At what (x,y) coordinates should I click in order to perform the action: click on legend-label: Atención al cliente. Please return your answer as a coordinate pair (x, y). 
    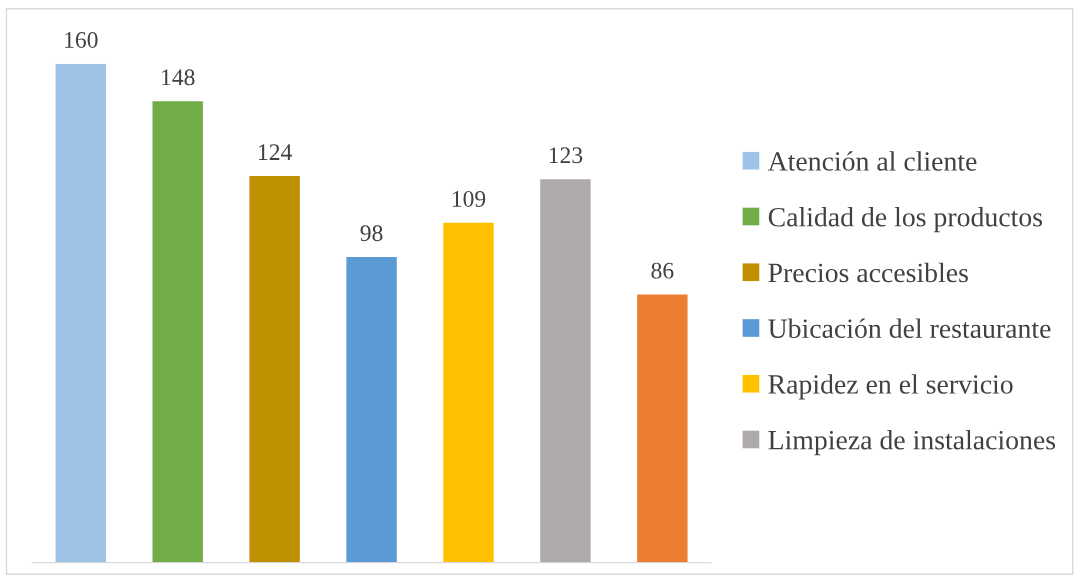
    Looking at the image, I should click on (872, 161).